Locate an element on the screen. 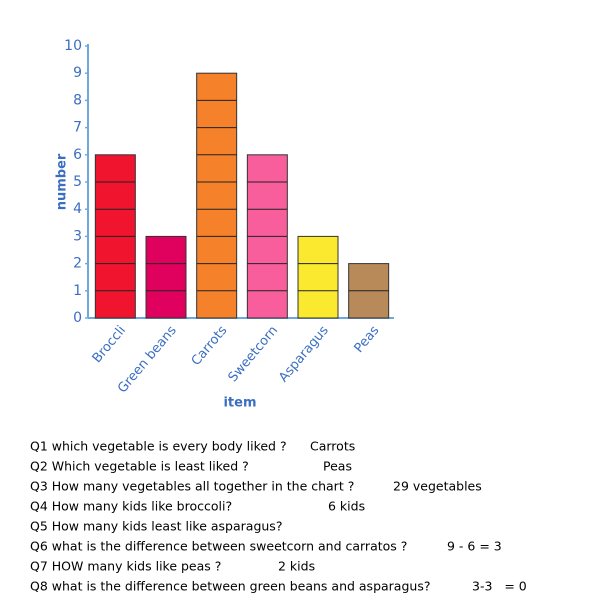  y-tick-label: 6 is located at coordinates (77, 155).